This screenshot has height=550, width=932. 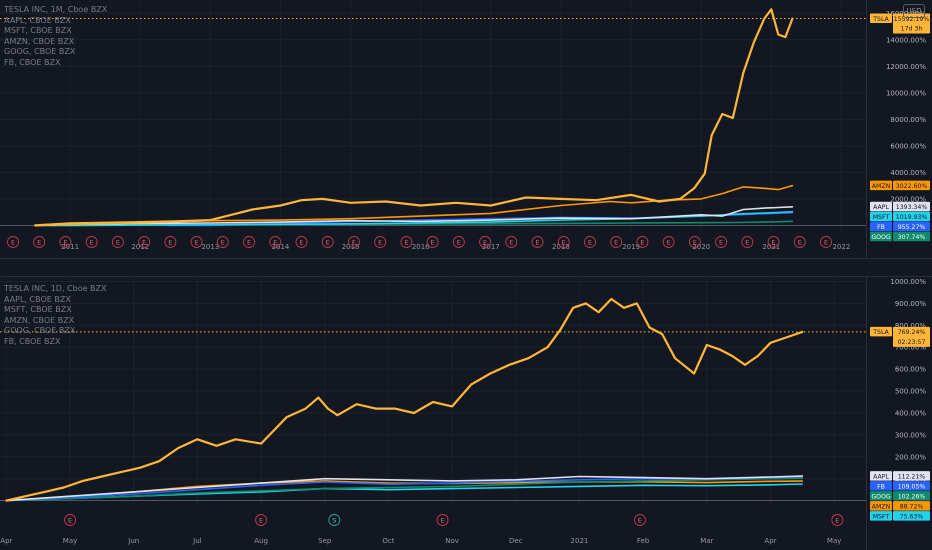 I want to click on x-tick-label: Dec, so click(x=516, y=541).